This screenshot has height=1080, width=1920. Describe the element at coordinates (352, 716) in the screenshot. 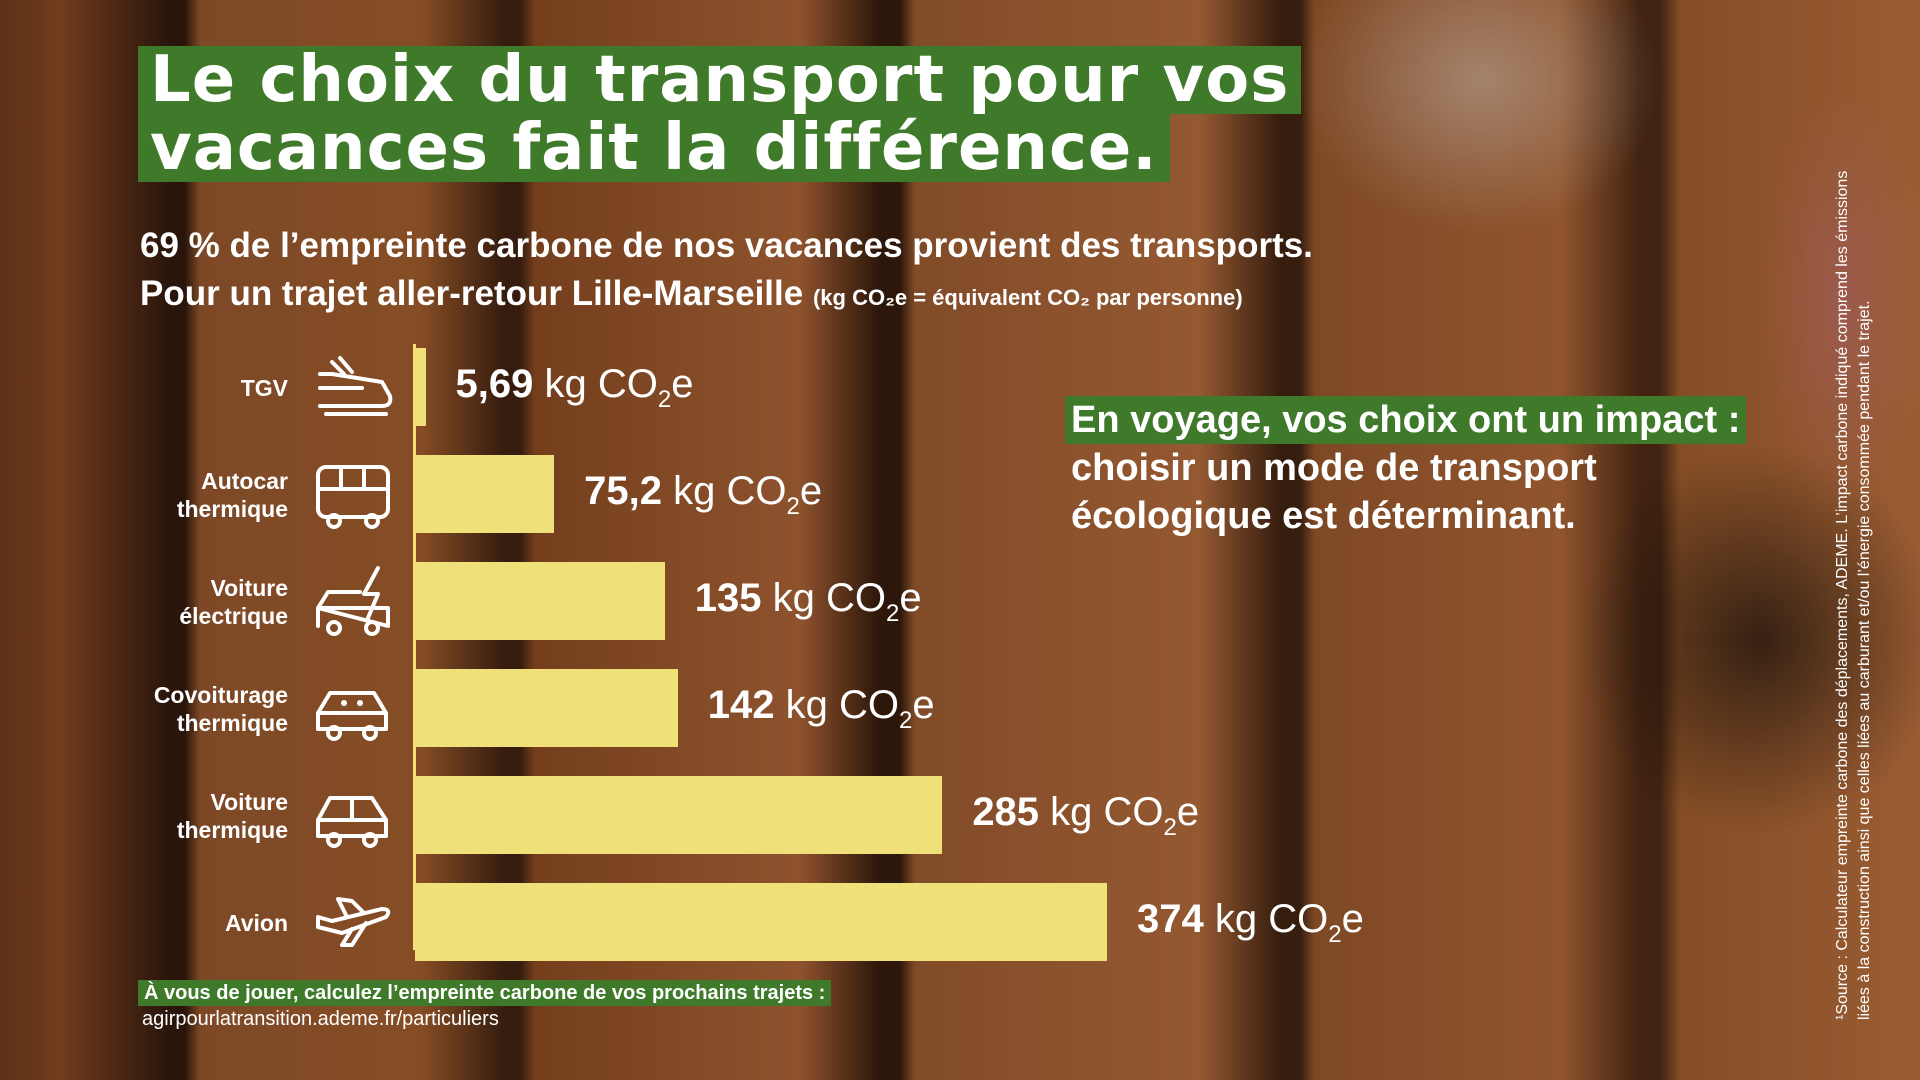

I see `carpool-icon` at that location.